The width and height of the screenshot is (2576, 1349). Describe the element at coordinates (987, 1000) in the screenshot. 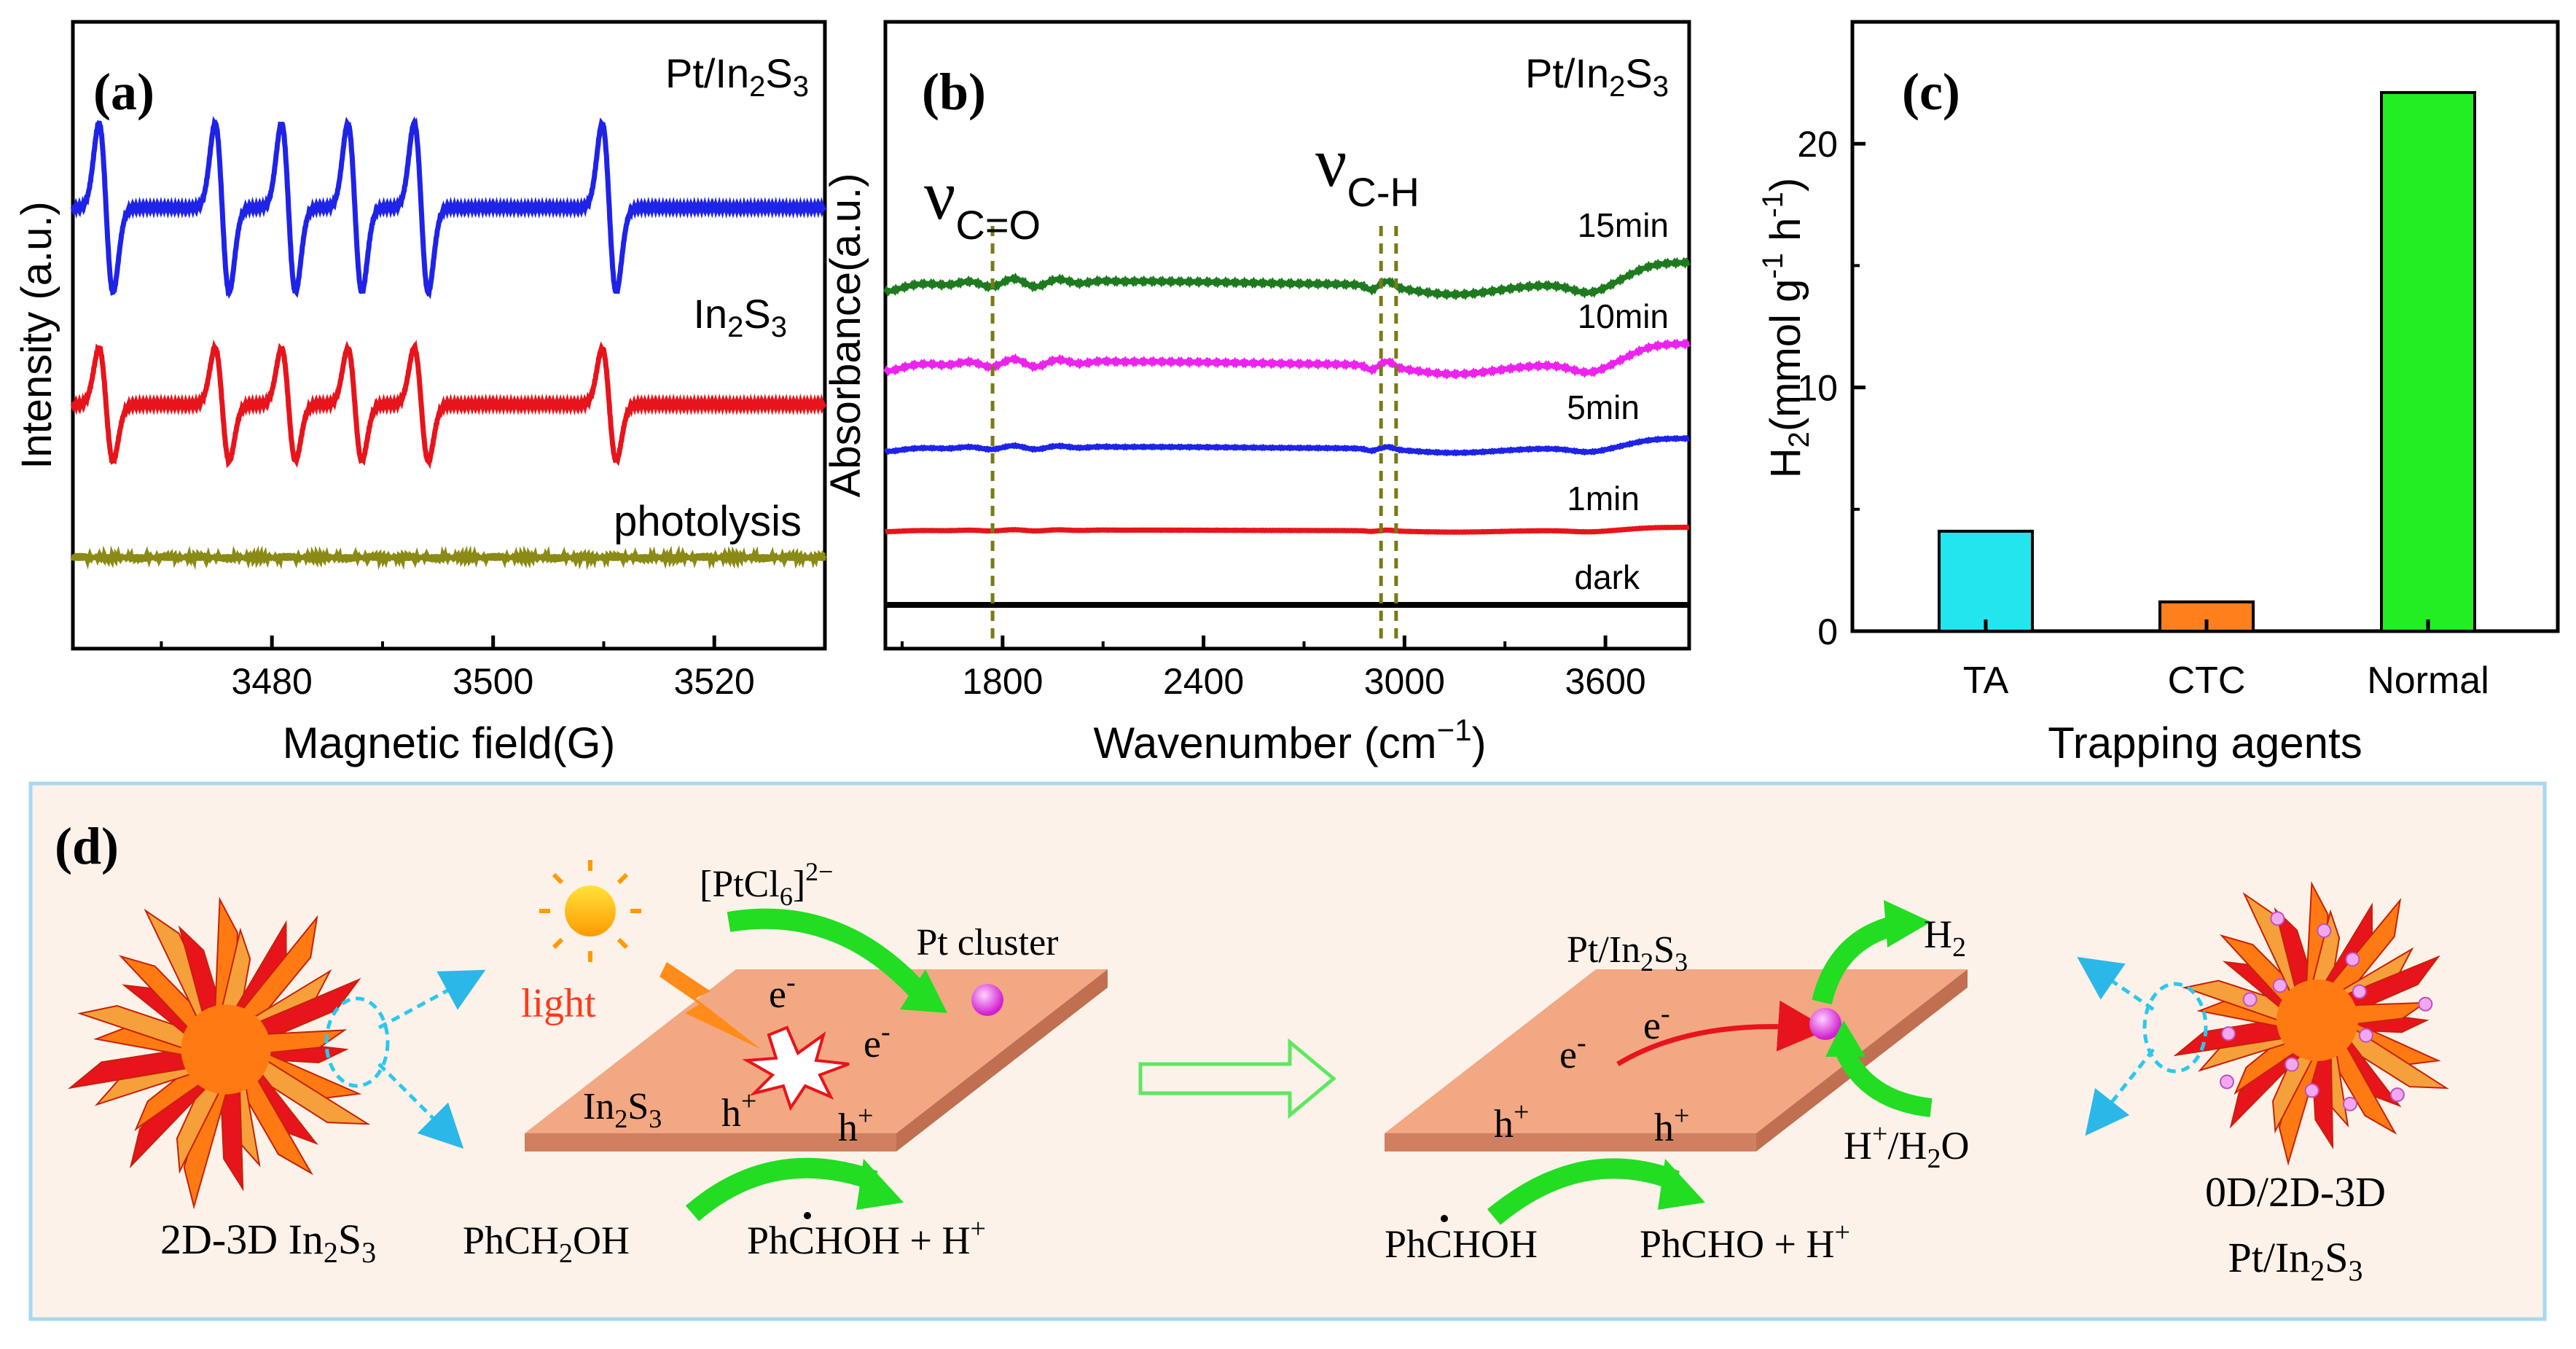

I see `pt-cluster-icon` at that location.